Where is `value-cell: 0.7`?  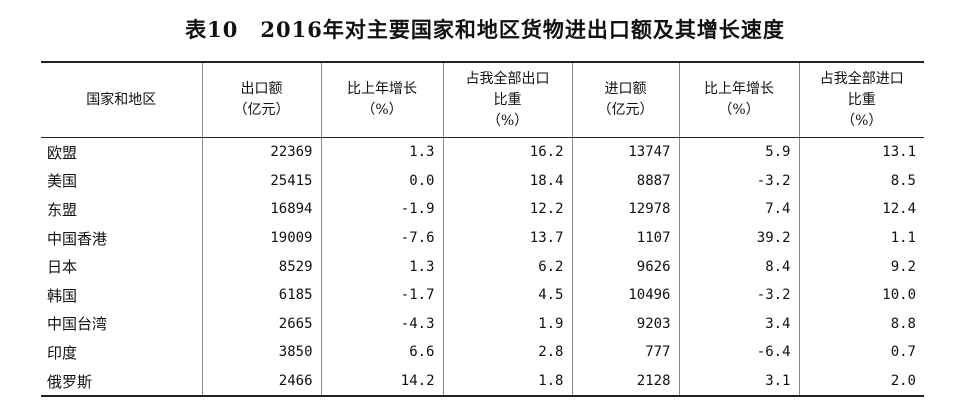 value-cell: 0.7 is located at coordinates (861, 352).